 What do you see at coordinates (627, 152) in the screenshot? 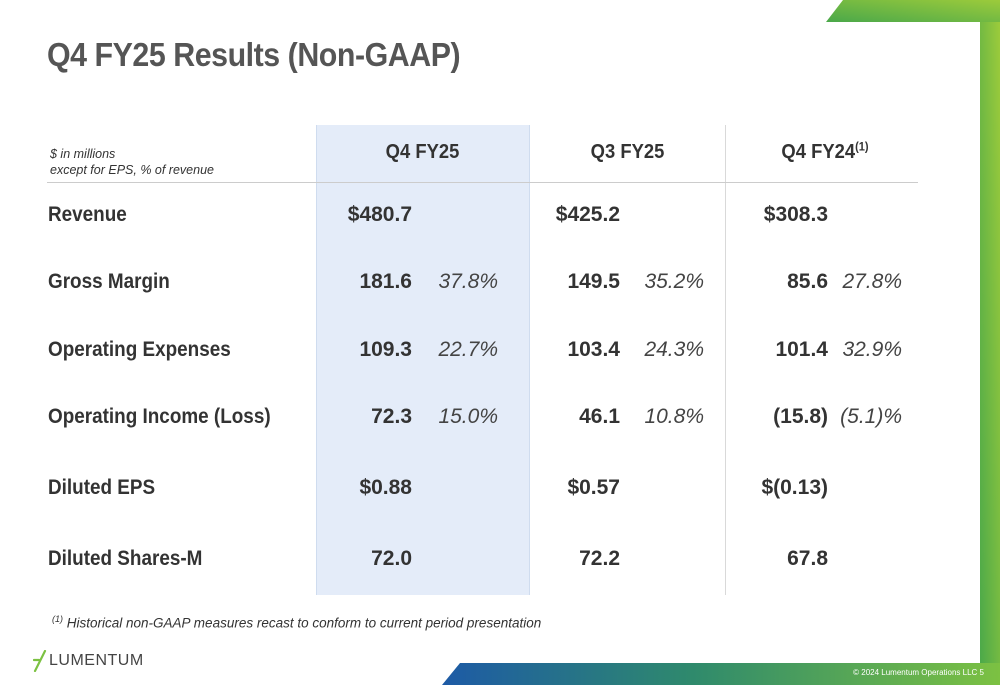
I see `column-header-q3fy25: Q3 FY25` at bounding box center [627, 152].